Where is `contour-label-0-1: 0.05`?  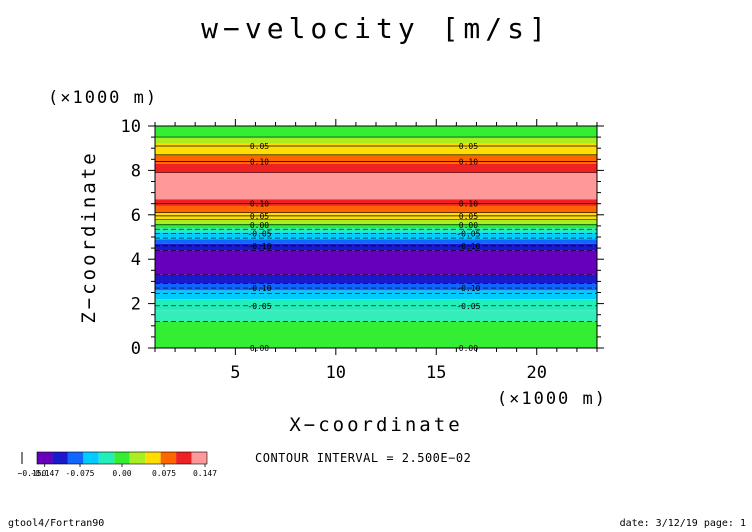
contour-label-0-1: 0.05 is located at coordinates (468, 146).